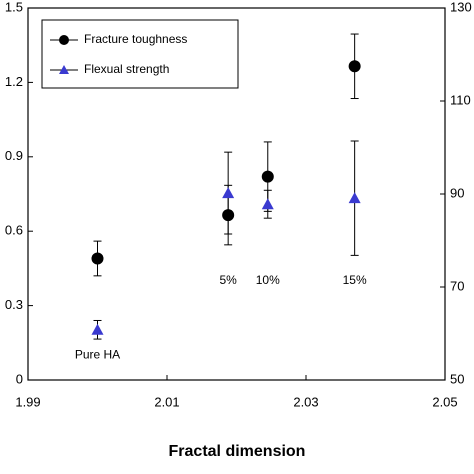 Image resolution: width=474 pixels, height=474 pixels. What do you see at coordinates (457, 285) in the screenshot?
I see `y2-tick-label: 70` at bounding box center [457, 285].